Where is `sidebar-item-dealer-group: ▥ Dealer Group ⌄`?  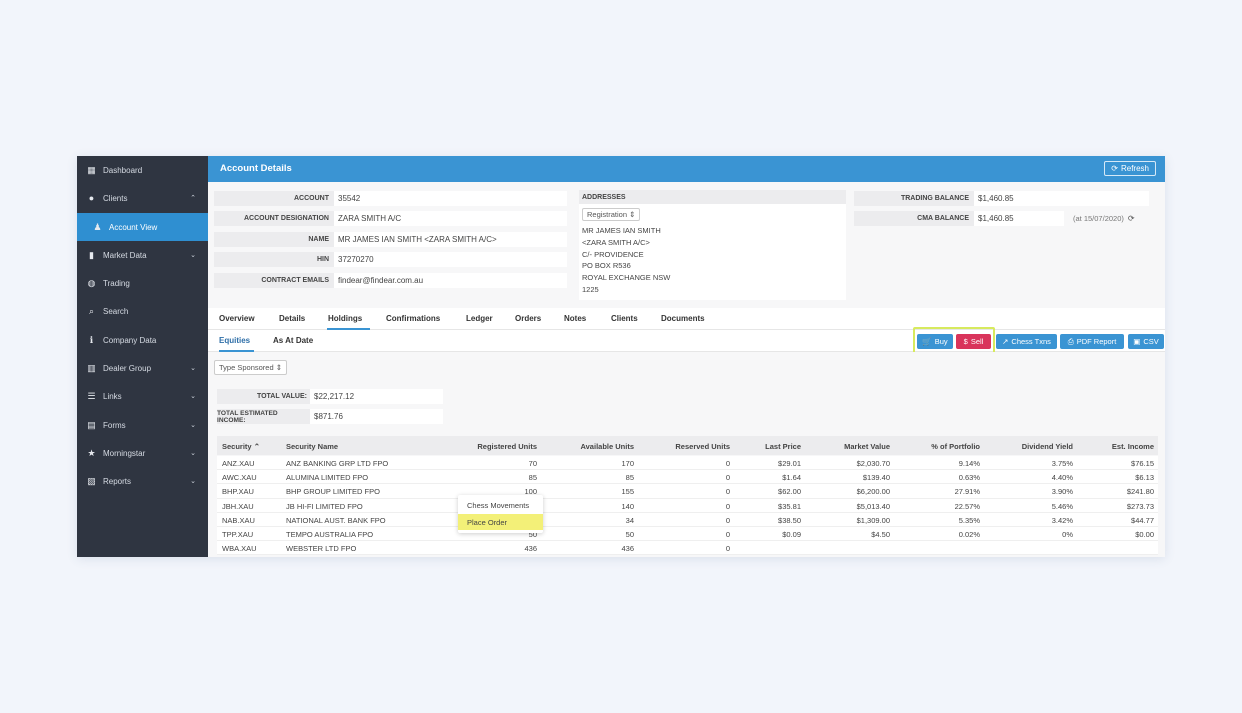
sidebar-item-dealer-group: ▥ Dealer Group ⌄ is located at coordinates (142, 368).